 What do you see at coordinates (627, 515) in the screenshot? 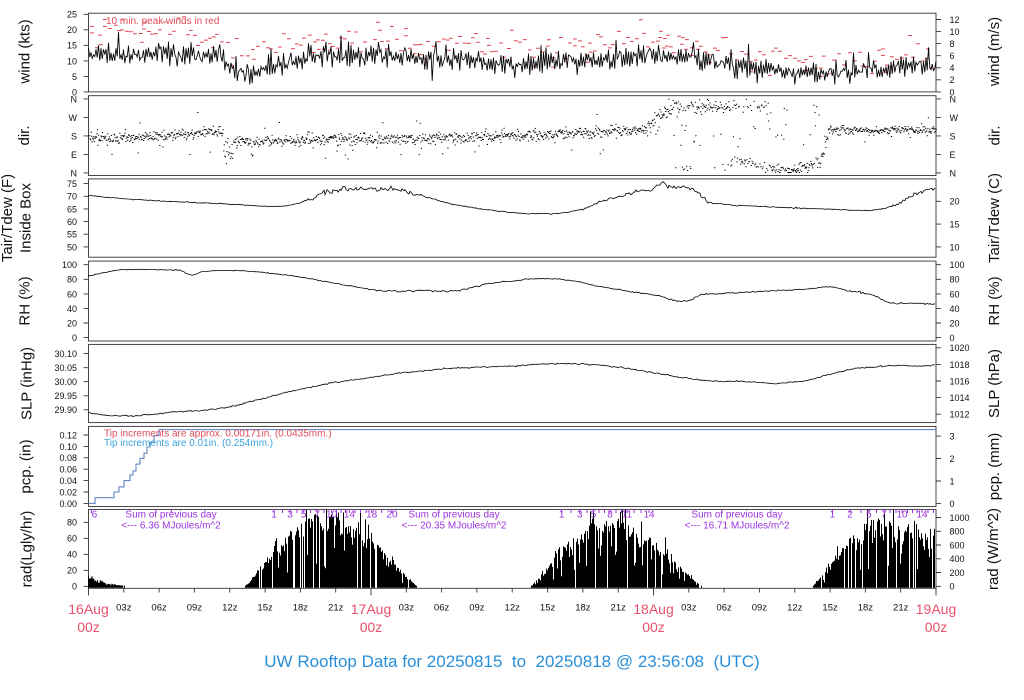
I see `svg-text: 11` at bounding box center [627, 515].